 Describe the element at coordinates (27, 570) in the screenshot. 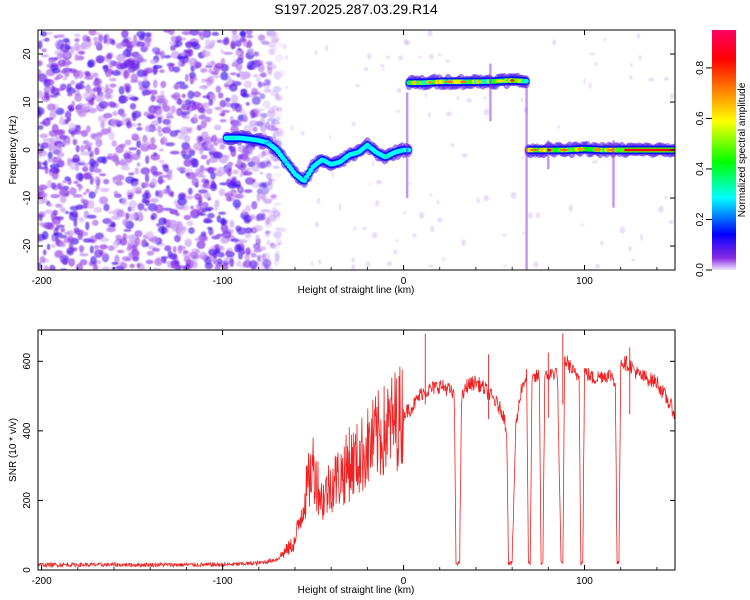

I see `y-tick-label: 0` at that location.